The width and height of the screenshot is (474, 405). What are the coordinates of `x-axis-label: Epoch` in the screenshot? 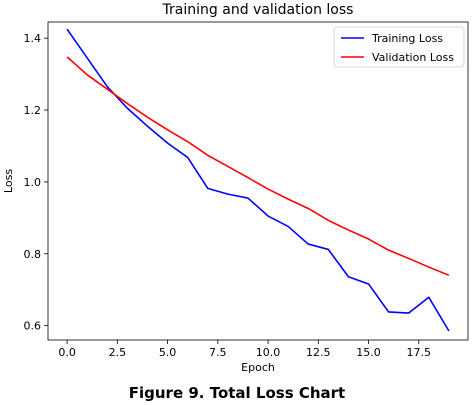 It's located at (258, 367).